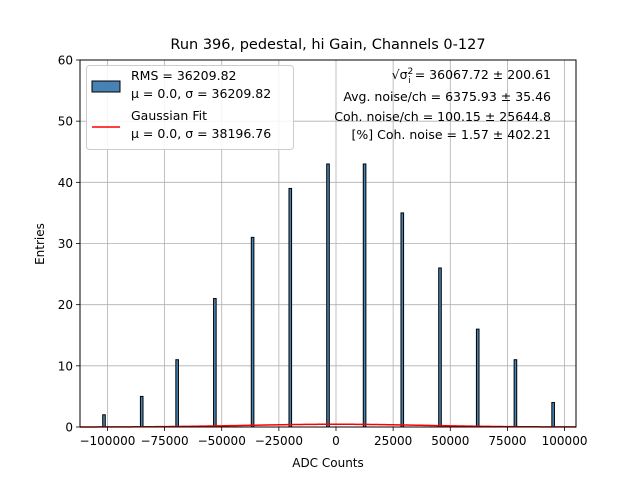 This screenshot has width=640, height=484. What do you see at coordinates (409, 81) in the screenshot?
I see `annotation-sigma-sub: i` at bounding box center [409, 81].